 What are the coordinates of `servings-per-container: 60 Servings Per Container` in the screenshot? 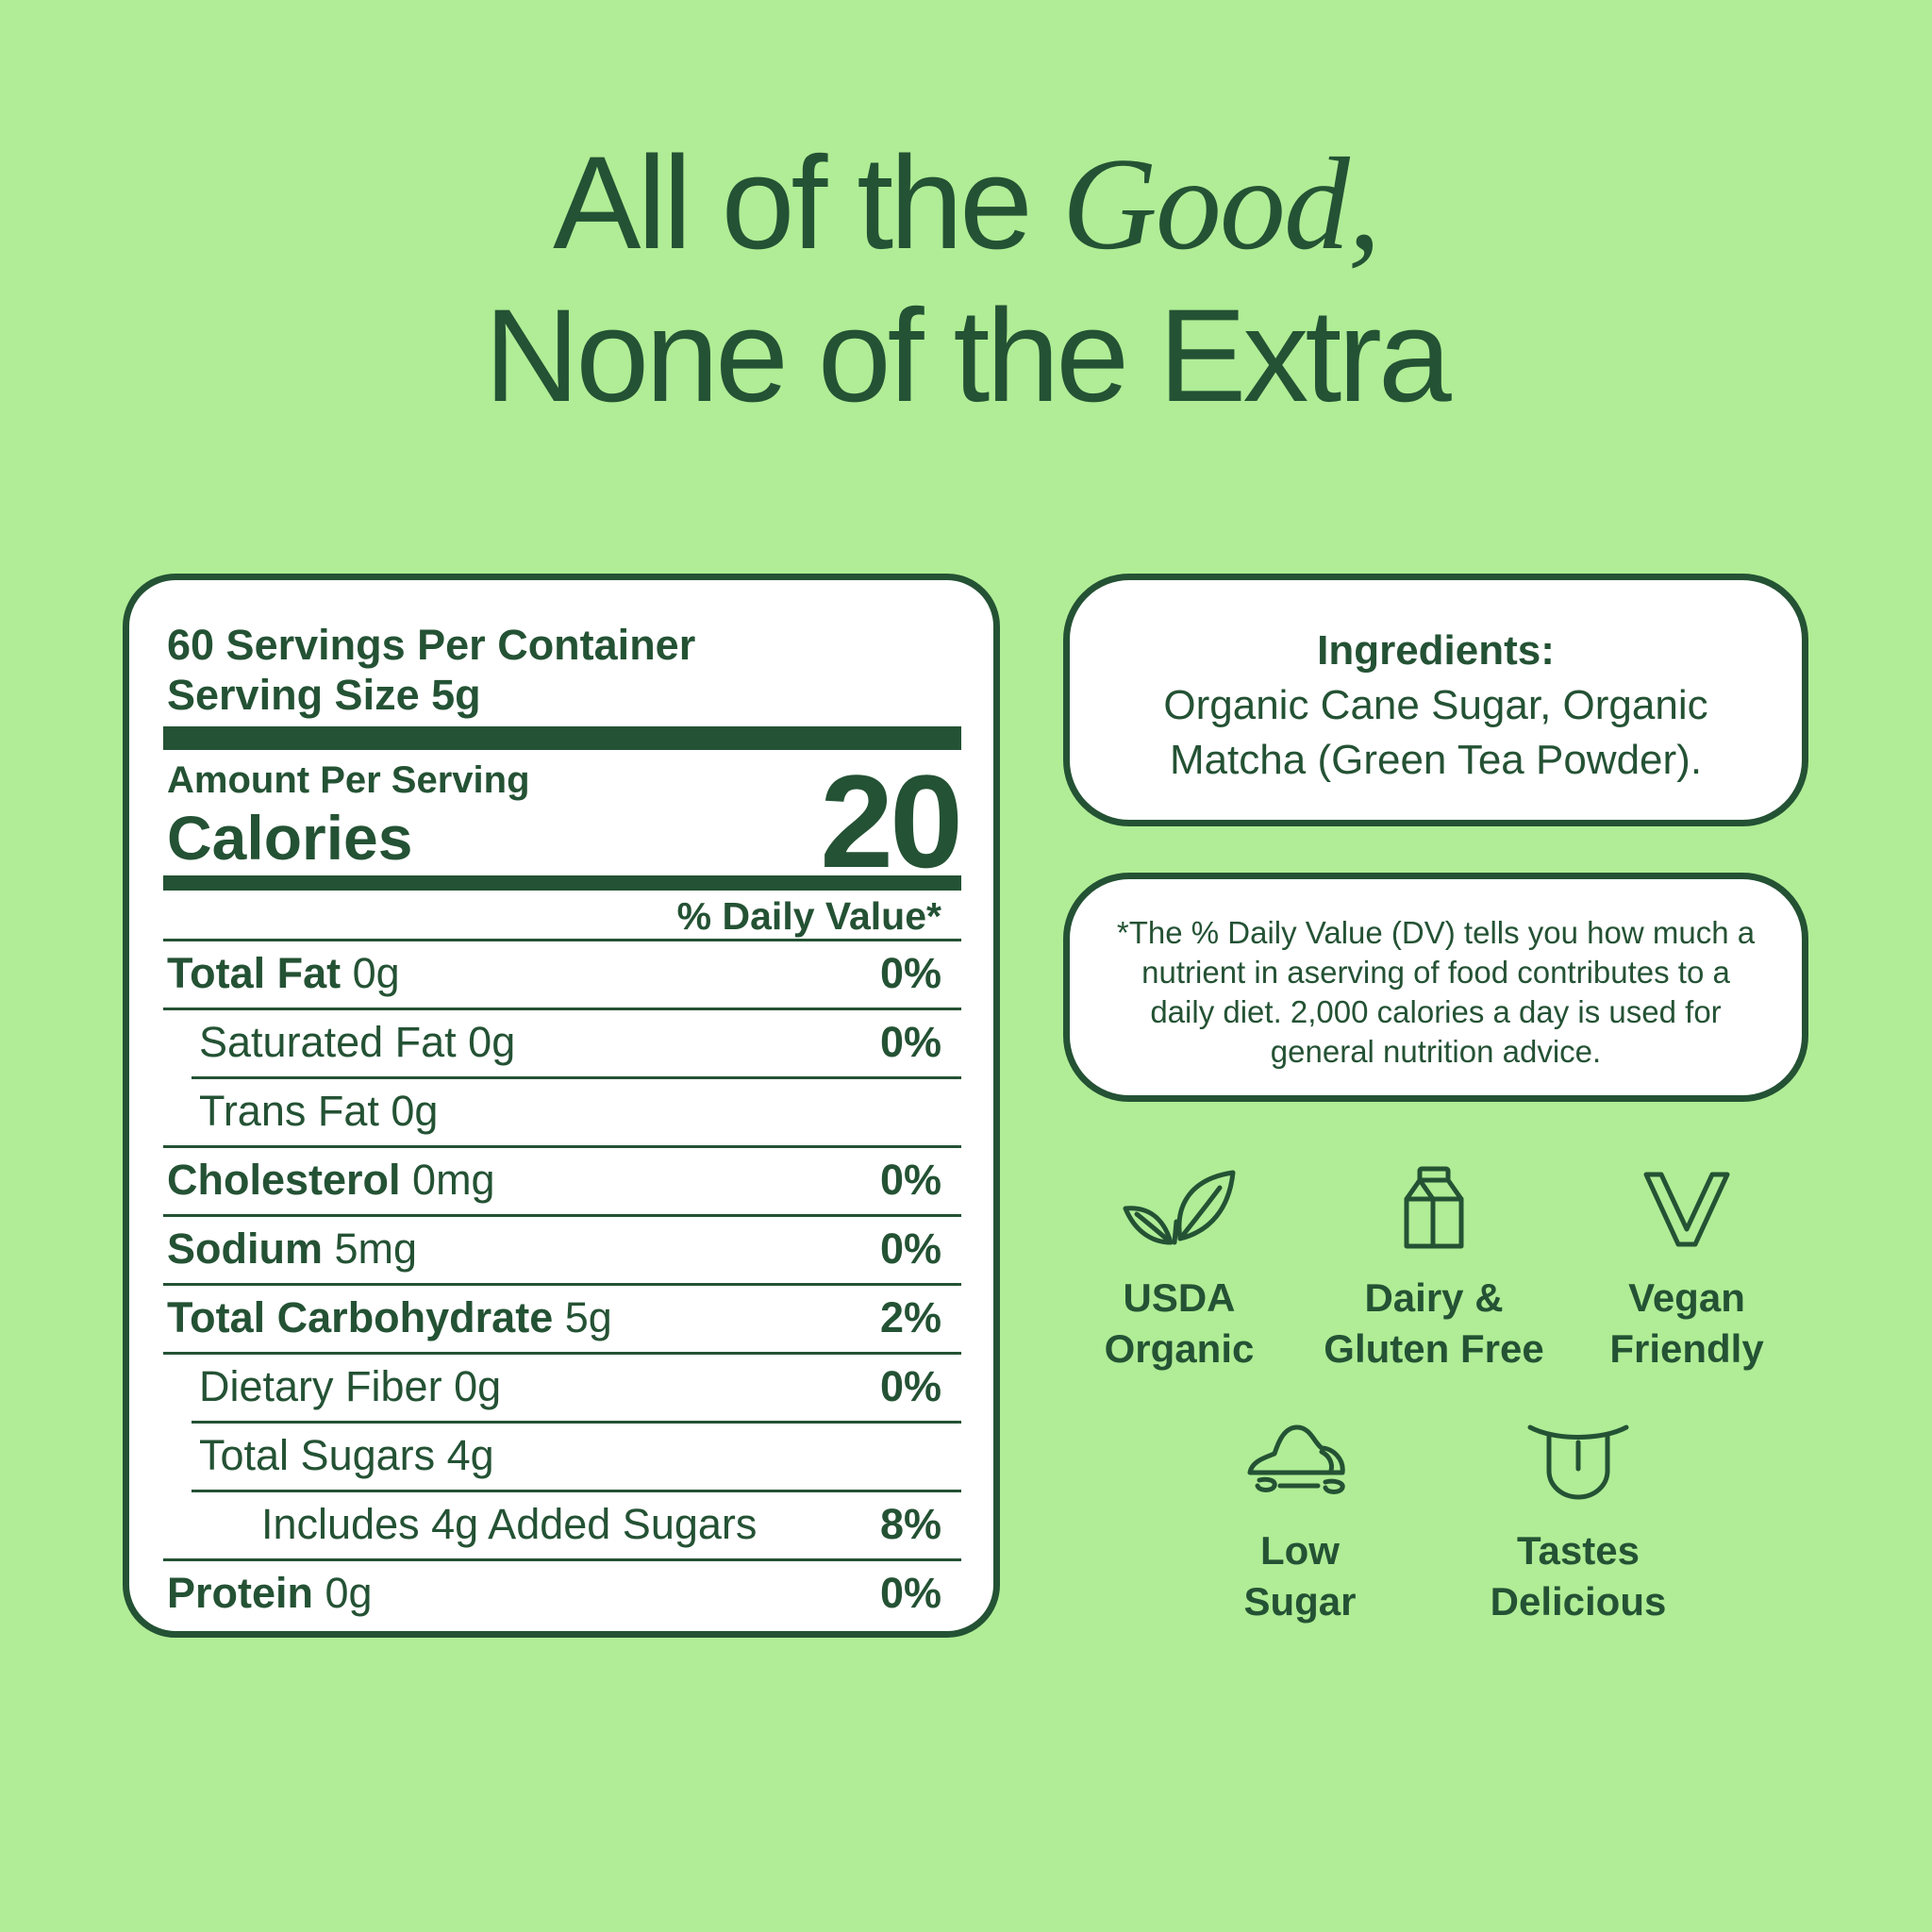 It's located at (432, 645).